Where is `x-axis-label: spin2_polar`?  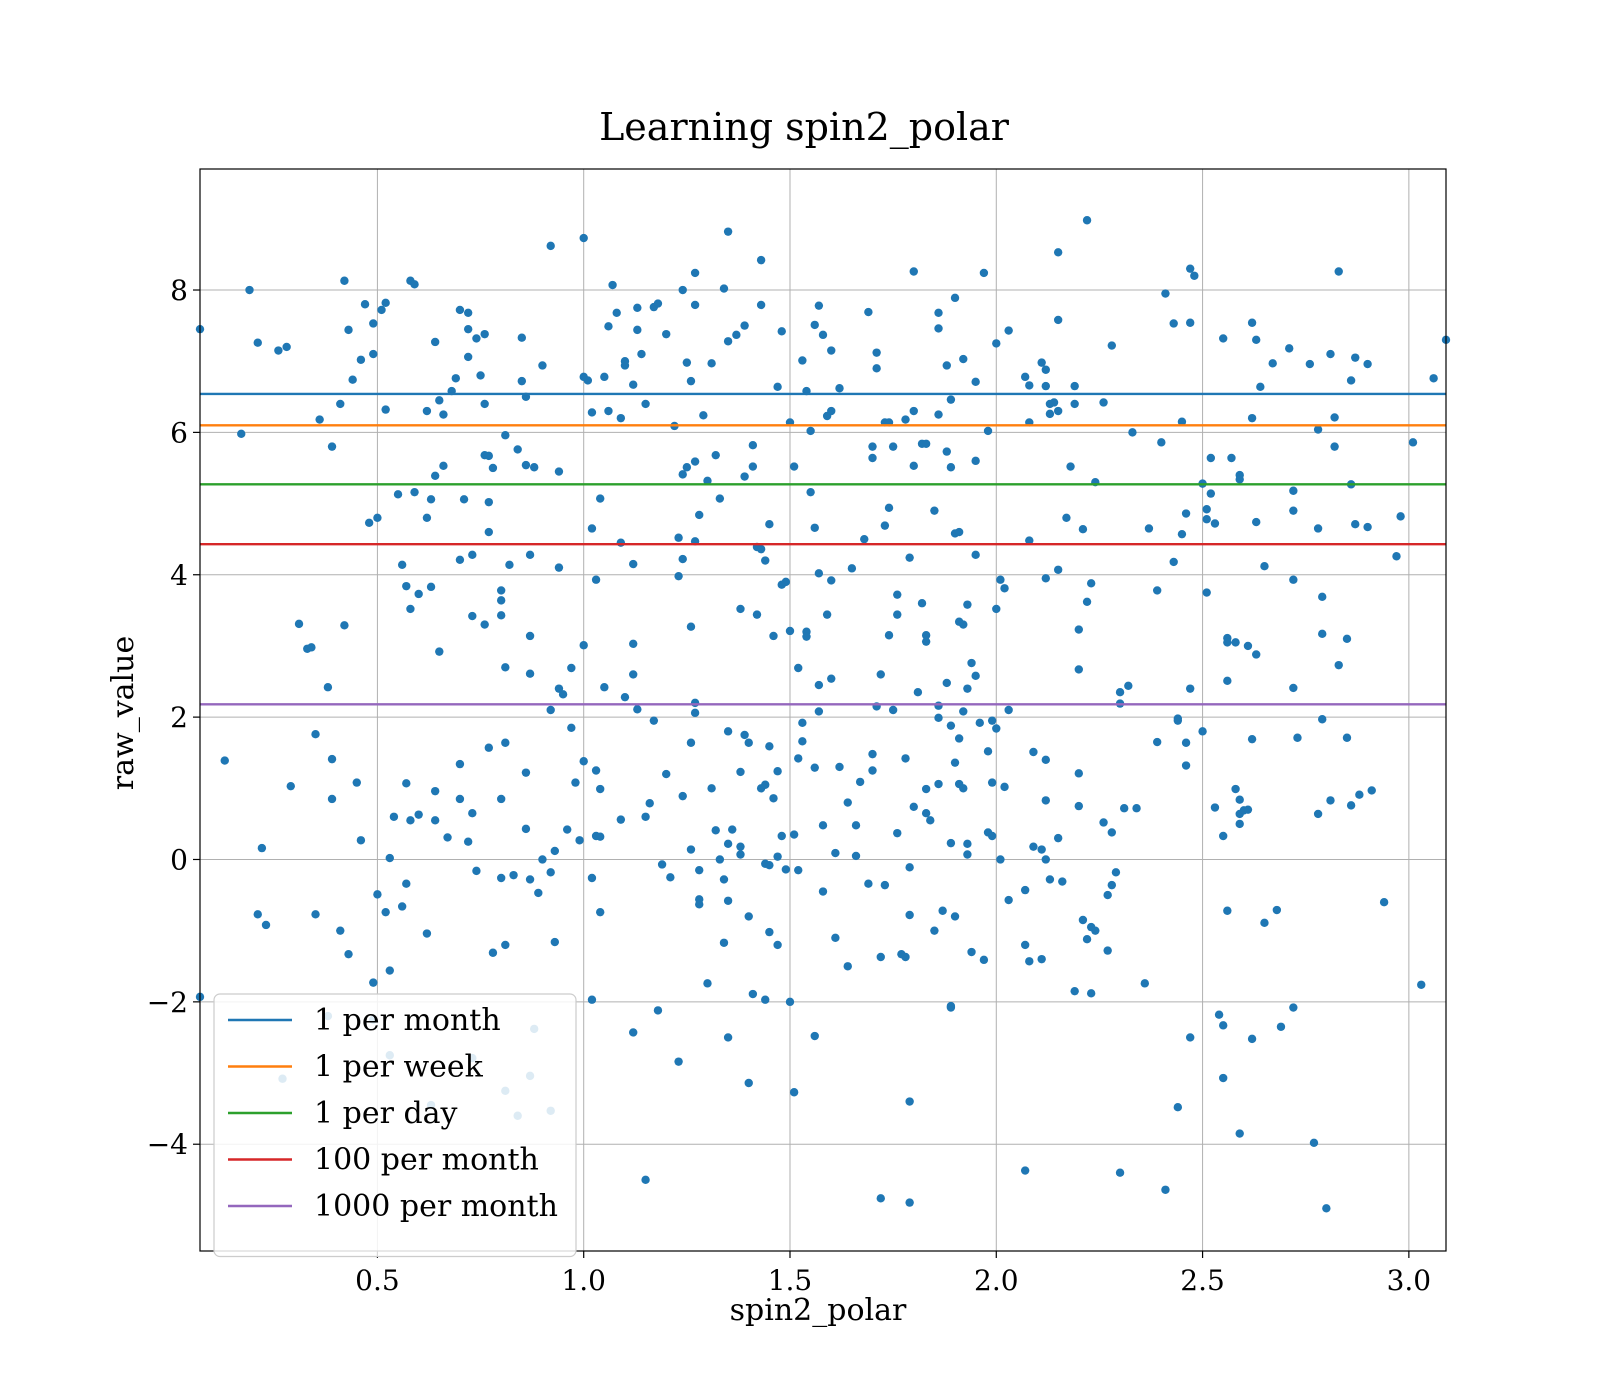
x-axis-label: spin2_polar is located at coordinates (818, 1310).